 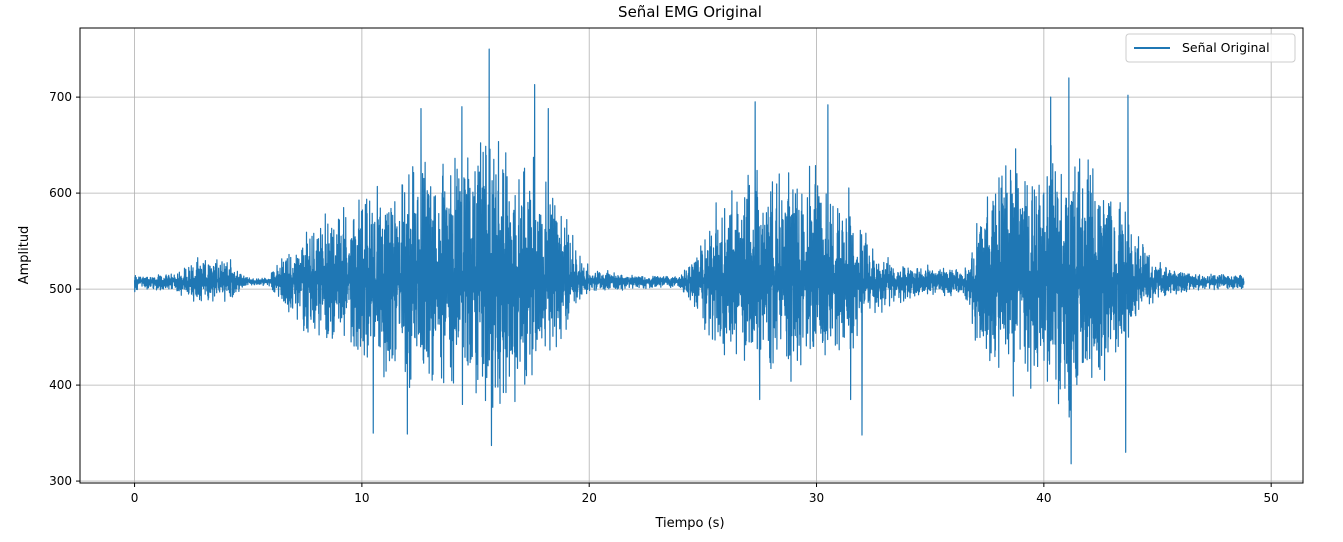 What do you see at coordinates (689, 523) in the screenshot?
I see `x-axis-label: Tiempo (s)` at bounding box center [689, 523].